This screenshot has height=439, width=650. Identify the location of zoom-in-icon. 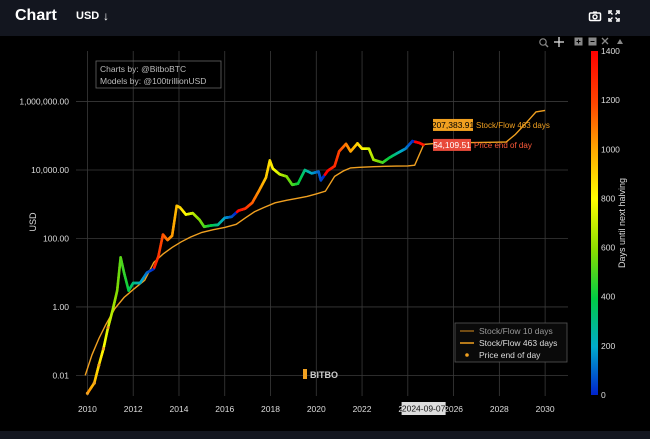
(578, 41).